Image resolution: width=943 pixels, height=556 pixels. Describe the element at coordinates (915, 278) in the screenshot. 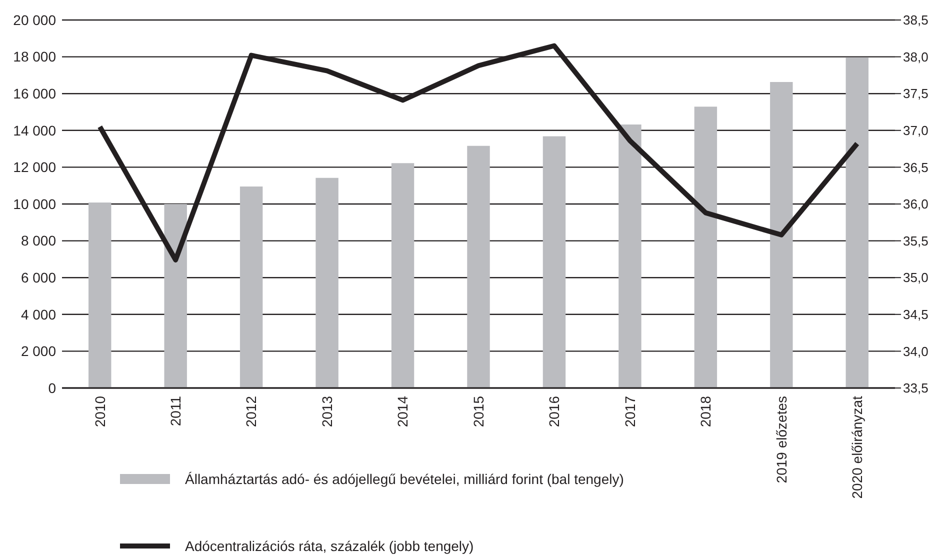

I see `y2-tick-label: 35,0` at that location.